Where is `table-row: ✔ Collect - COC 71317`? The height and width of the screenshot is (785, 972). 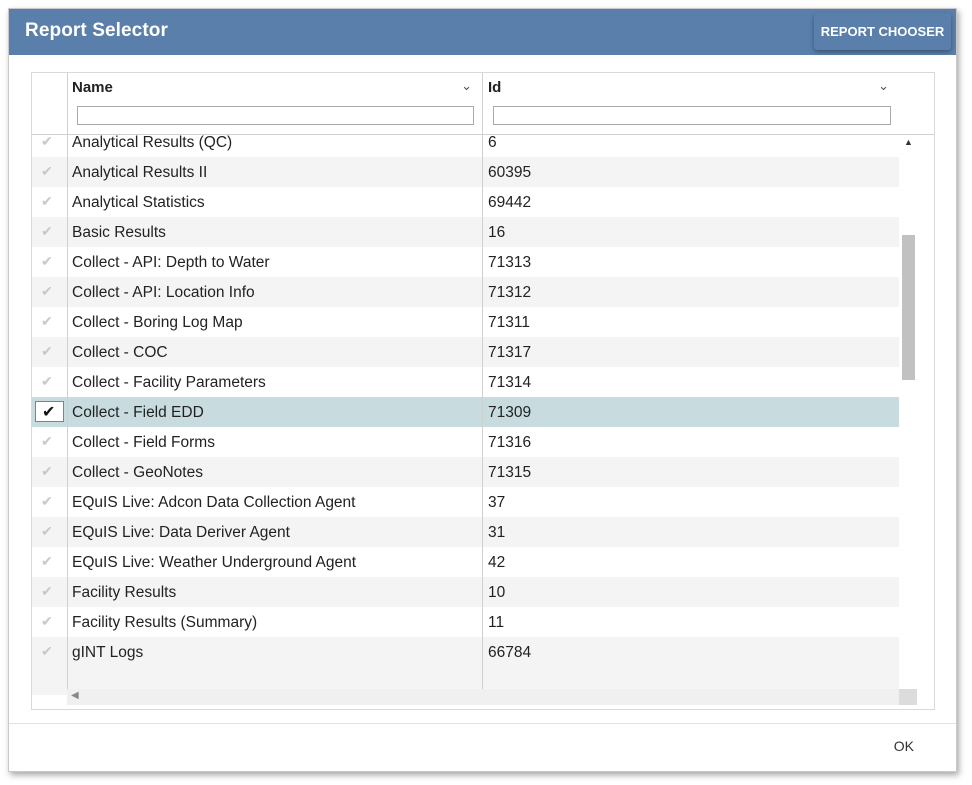
table-row: ✔ Collect - COC 71317 is located at coordinates (465, 352).